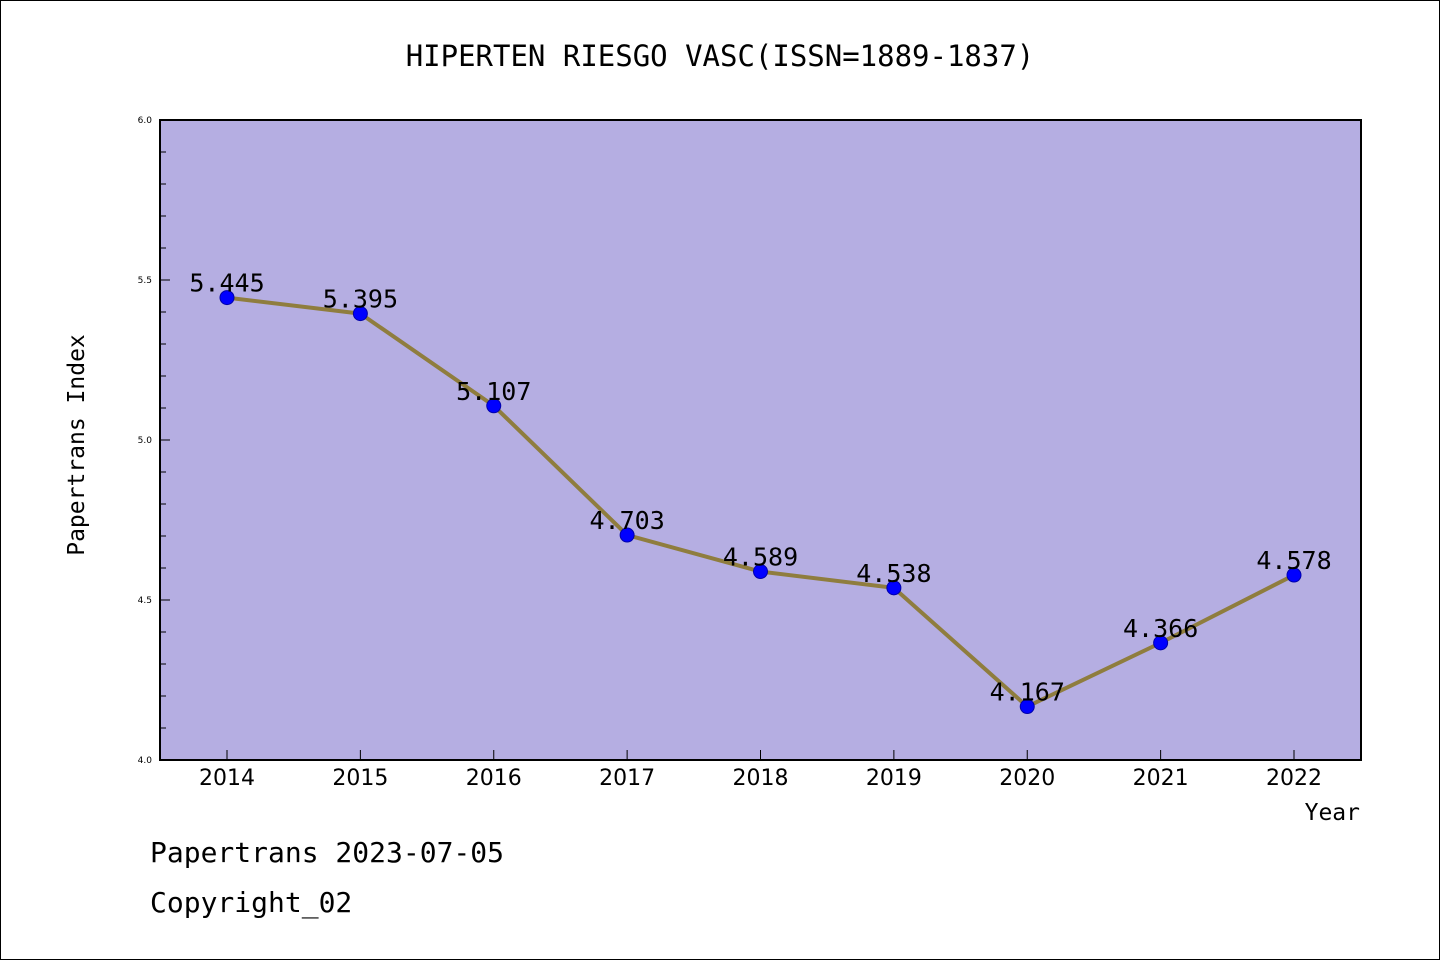 The image size is (1440, 960). What do you see at coordinates (327, 852) in the screenshot?
I see `footer-date: Papertrans 2023-07-05` at bounding box center [327, 852].